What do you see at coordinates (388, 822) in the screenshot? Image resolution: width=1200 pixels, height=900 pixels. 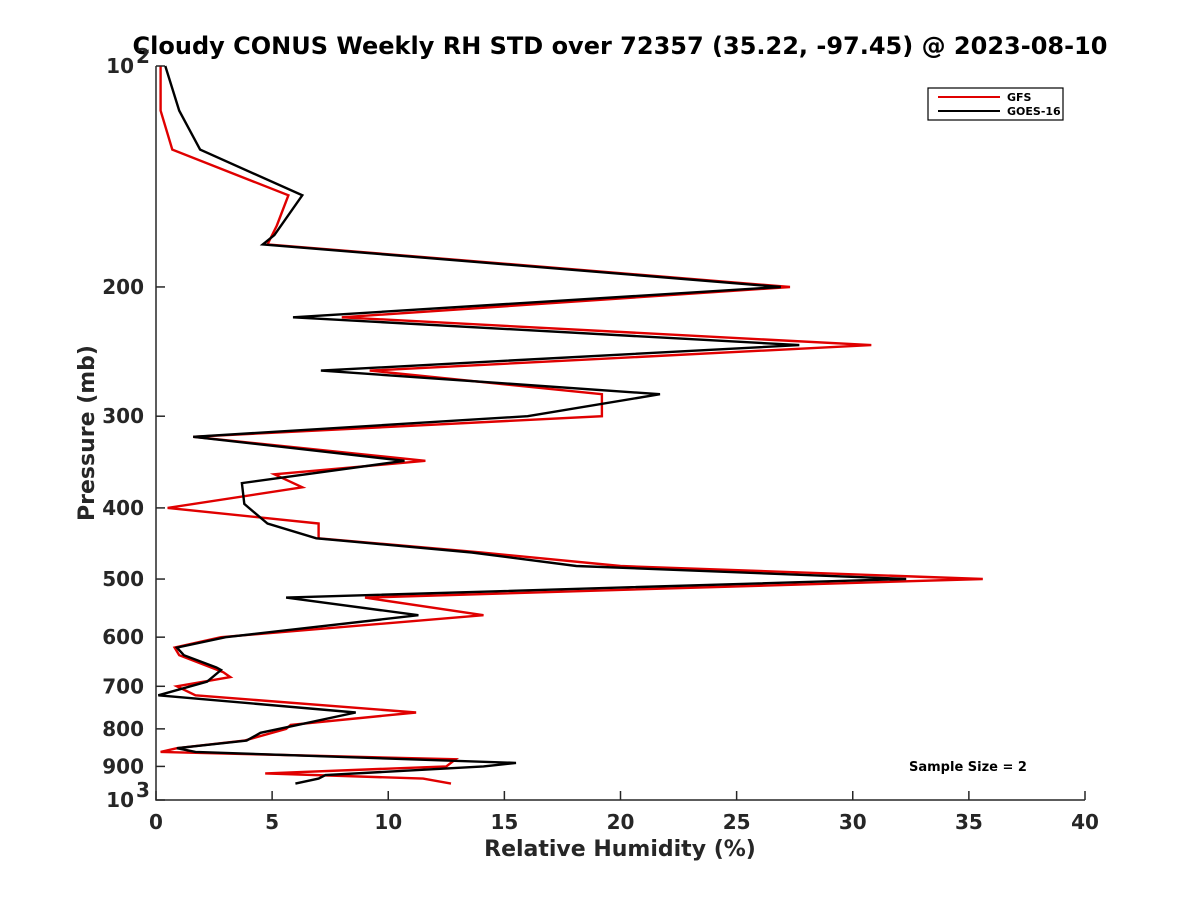 I see `x-tick-label: 10` at bounding box center [388, 822].